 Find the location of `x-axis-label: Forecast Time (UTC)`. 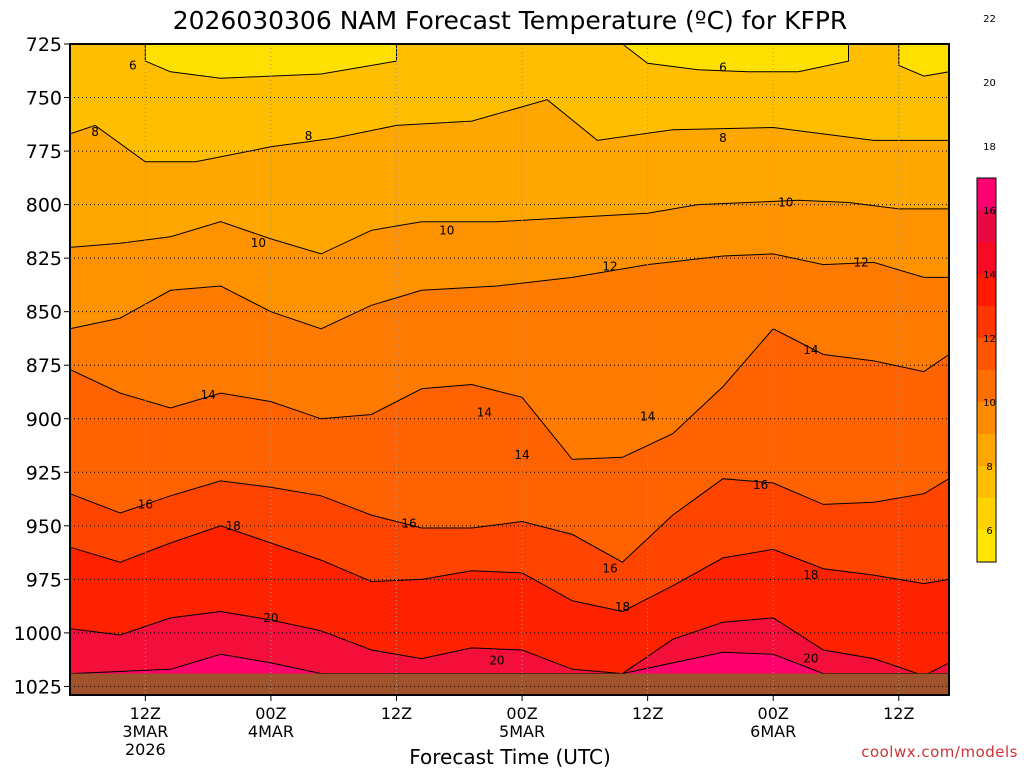

x-axis-label: Forecast Time (UTC) is located at coordinates (510, 756).